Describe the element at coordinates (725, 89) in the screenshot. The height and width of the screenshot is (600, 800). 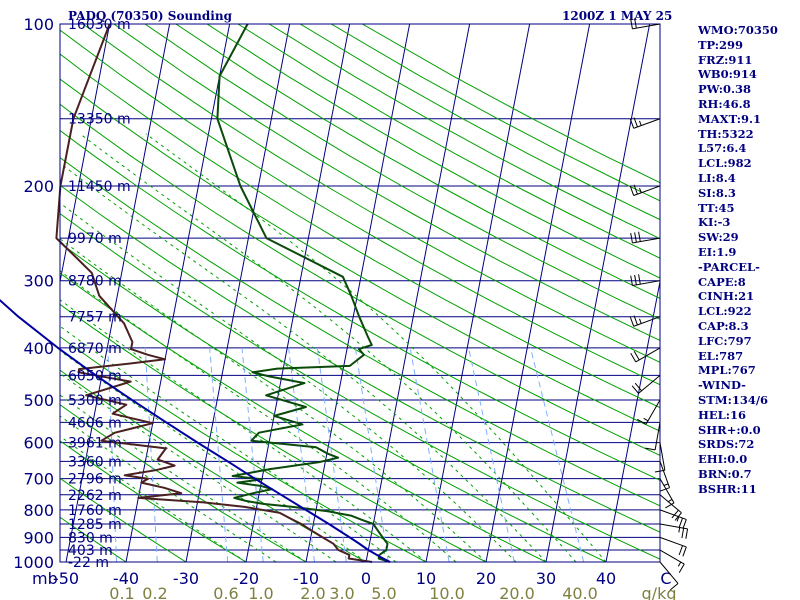
I see `index-item: PW:0.38` at that location.